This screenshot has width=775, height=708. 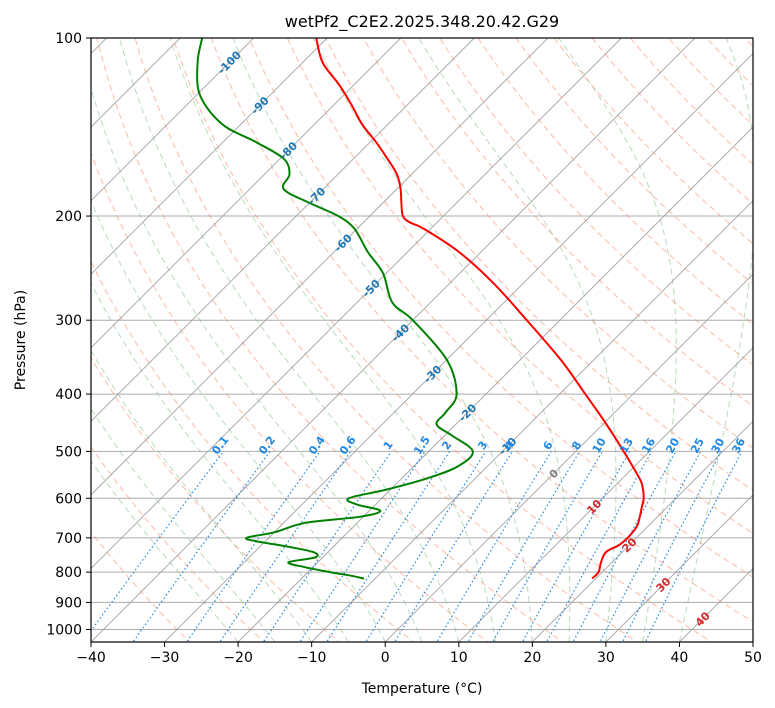 What do you see at coordinates (68, 39) in the screenshot?
I see `y-tick-label: 100` at bounding box center [68, 39].